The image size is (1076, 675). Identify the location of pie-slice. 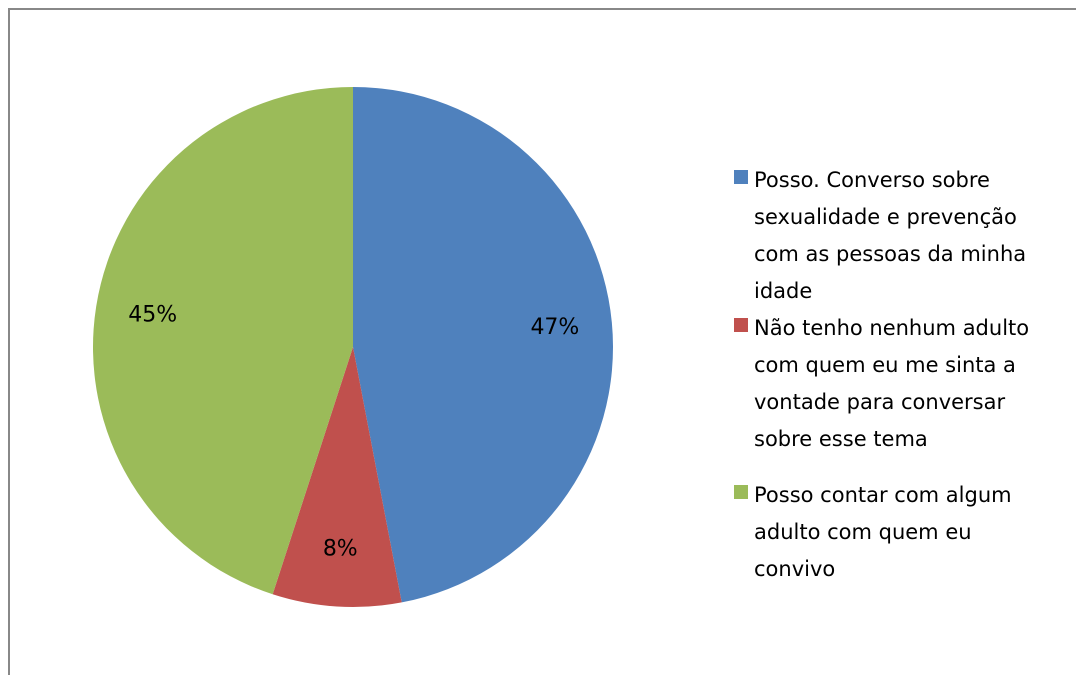
(337, 477).